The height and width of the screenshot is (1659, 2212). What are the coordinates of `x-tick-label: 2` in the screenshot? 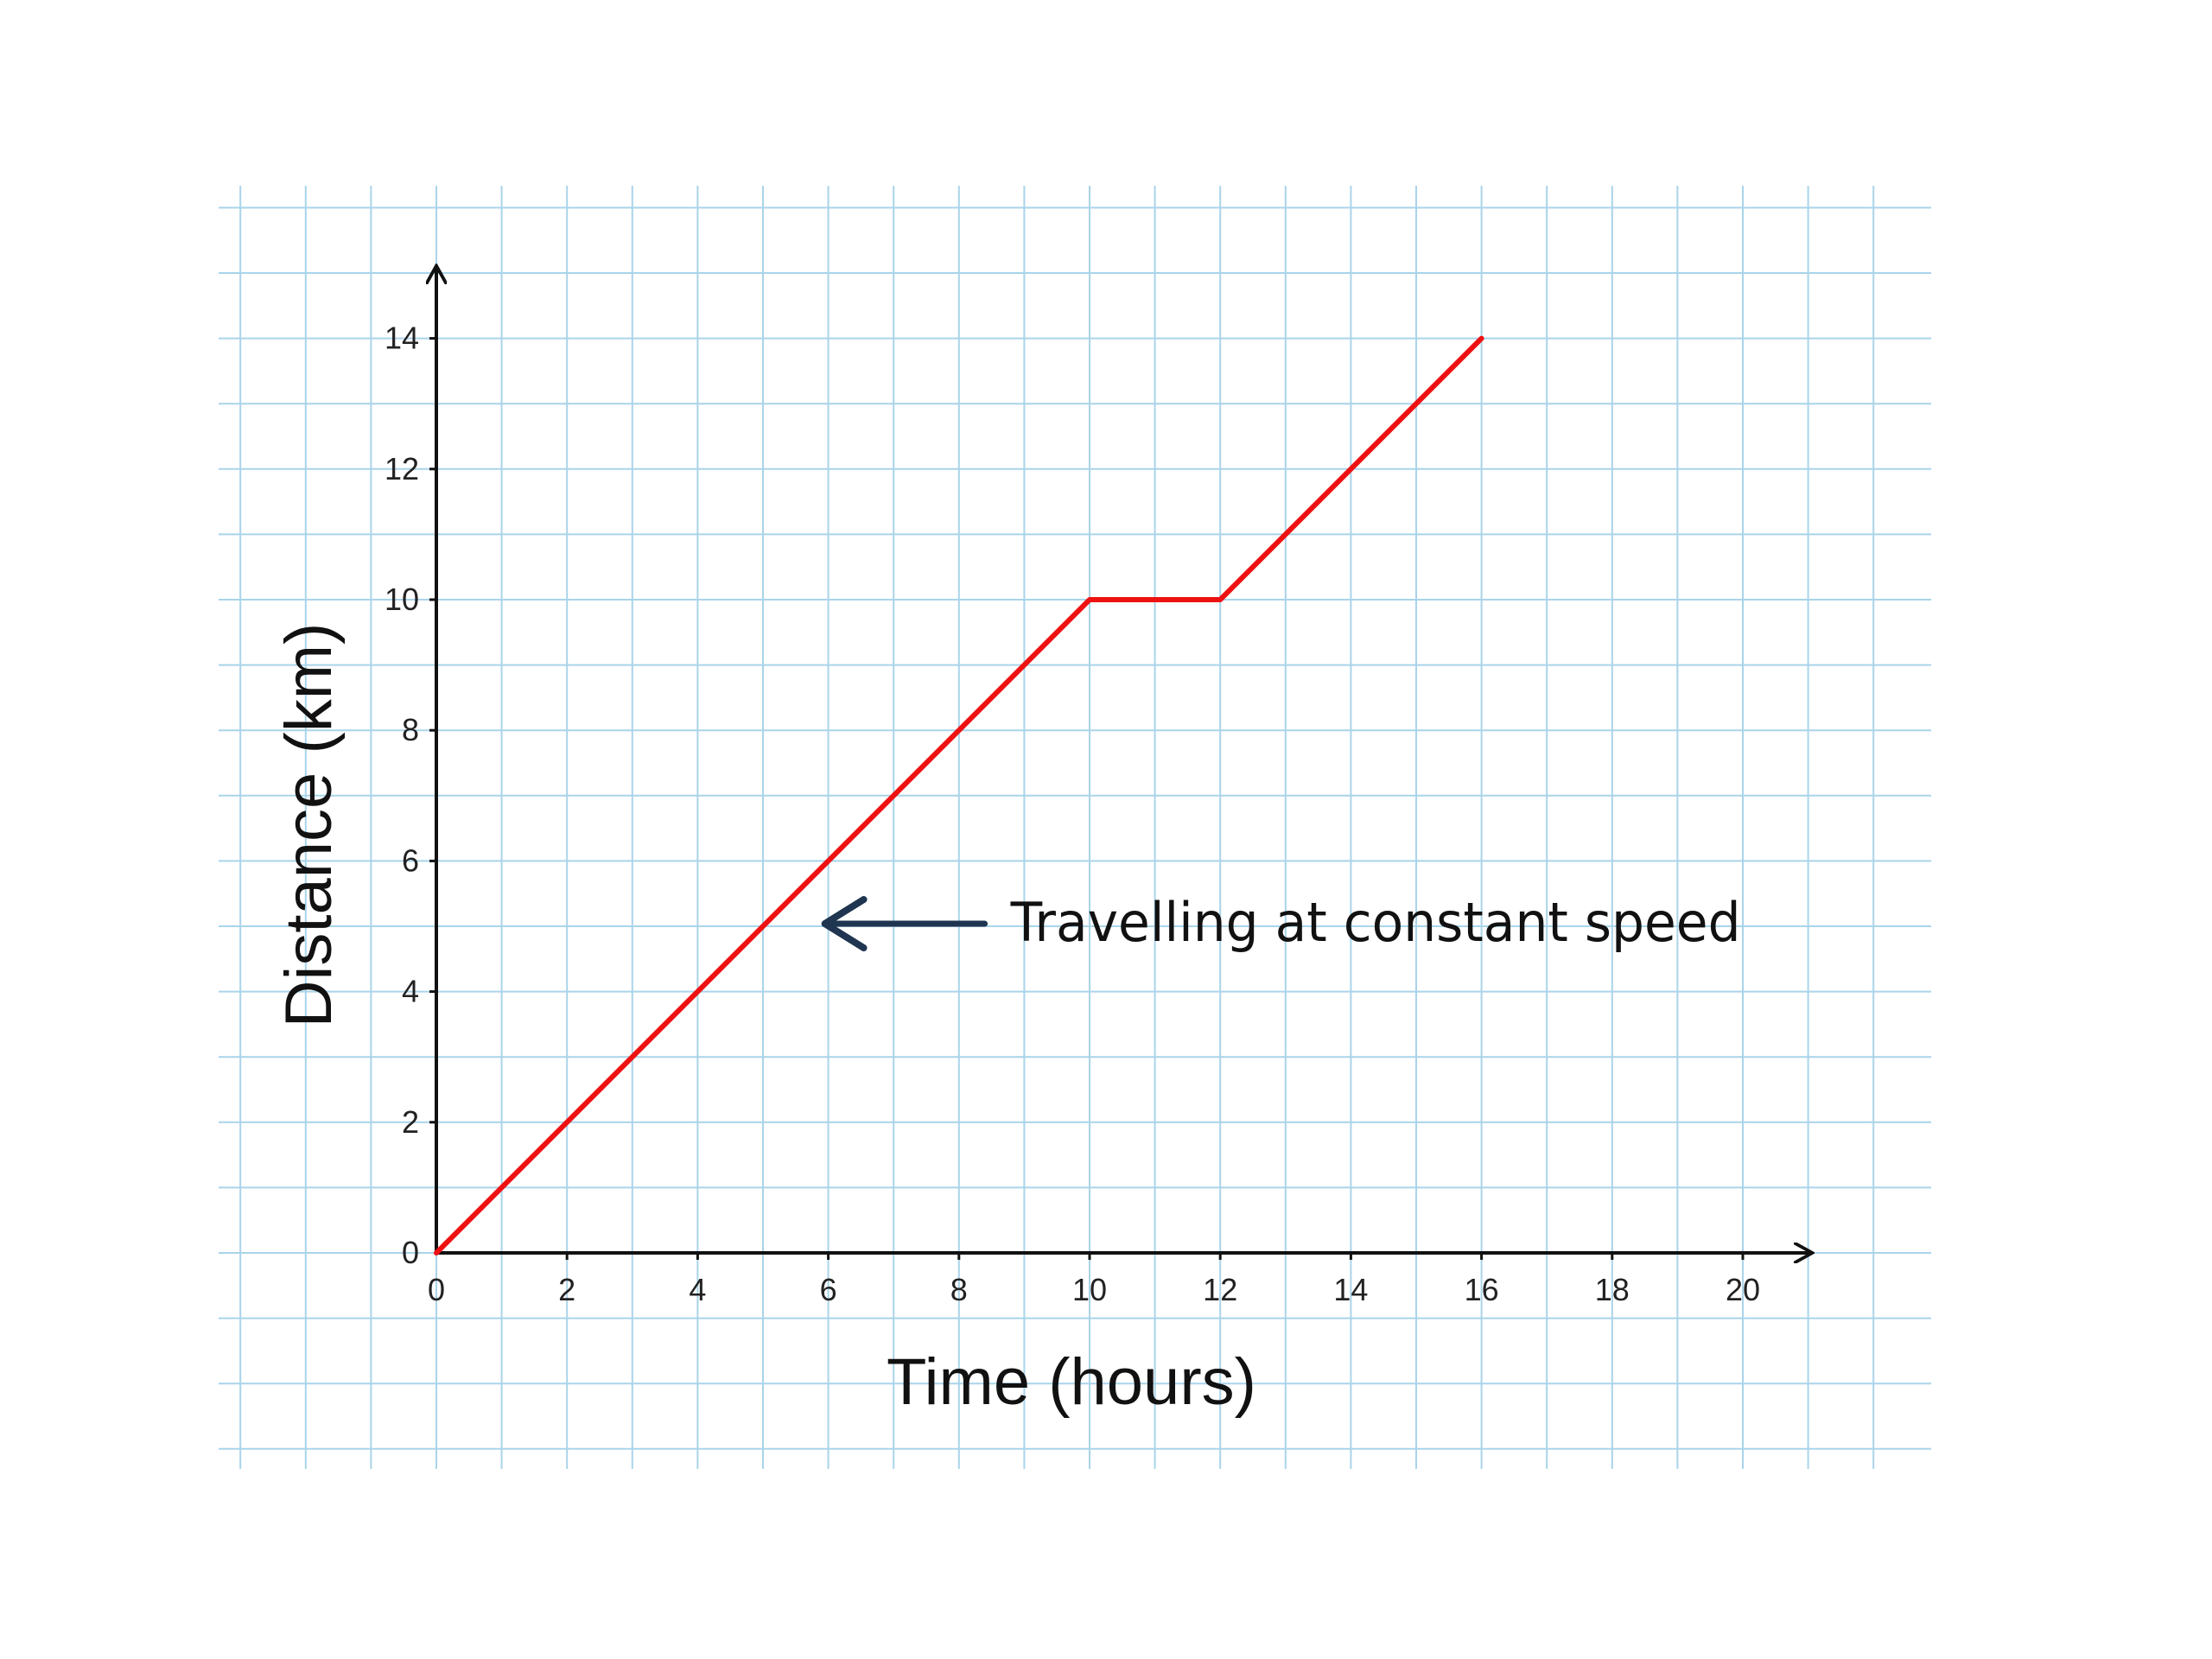 It's located at (566, 1289).